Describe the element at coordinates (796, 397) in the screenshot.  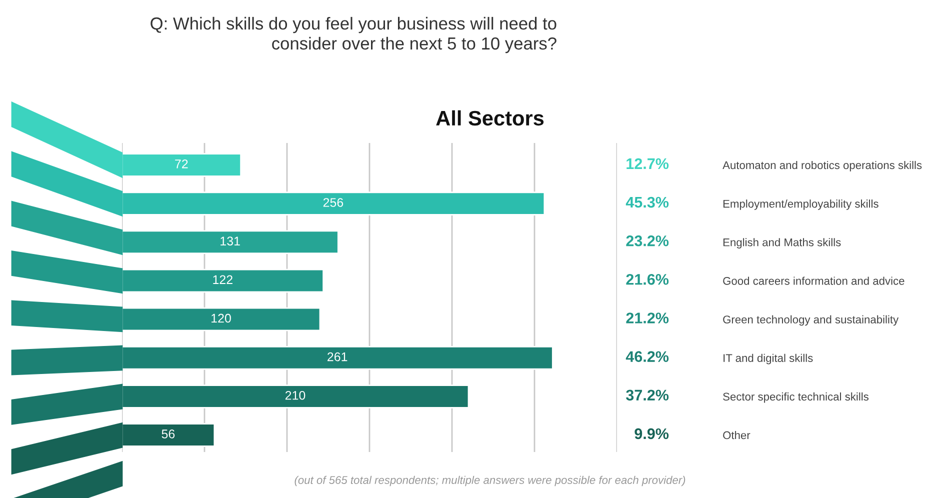
I see `y-tick-label: Sector specific technical skills` at that location.